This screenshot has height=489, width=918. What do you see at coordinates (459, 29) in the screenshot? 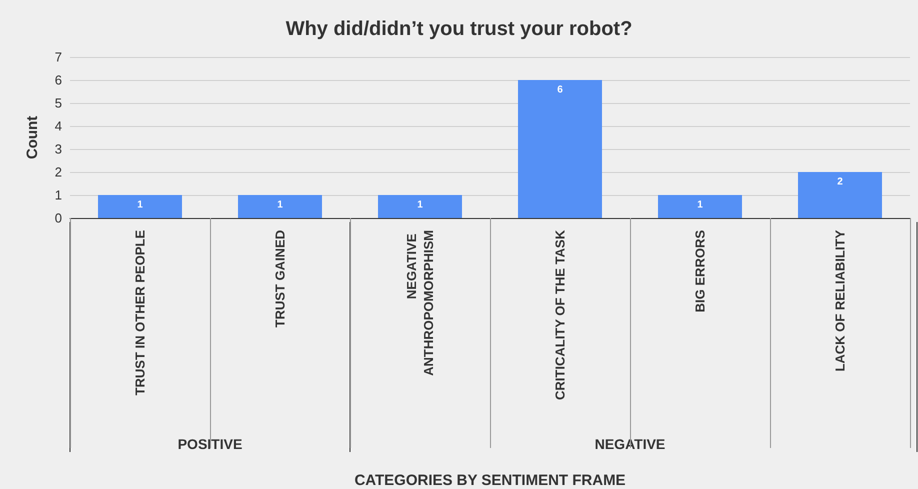
I see `chart-title: Why did/didn’t you trust your robot?` at bounding box center [459, 29].